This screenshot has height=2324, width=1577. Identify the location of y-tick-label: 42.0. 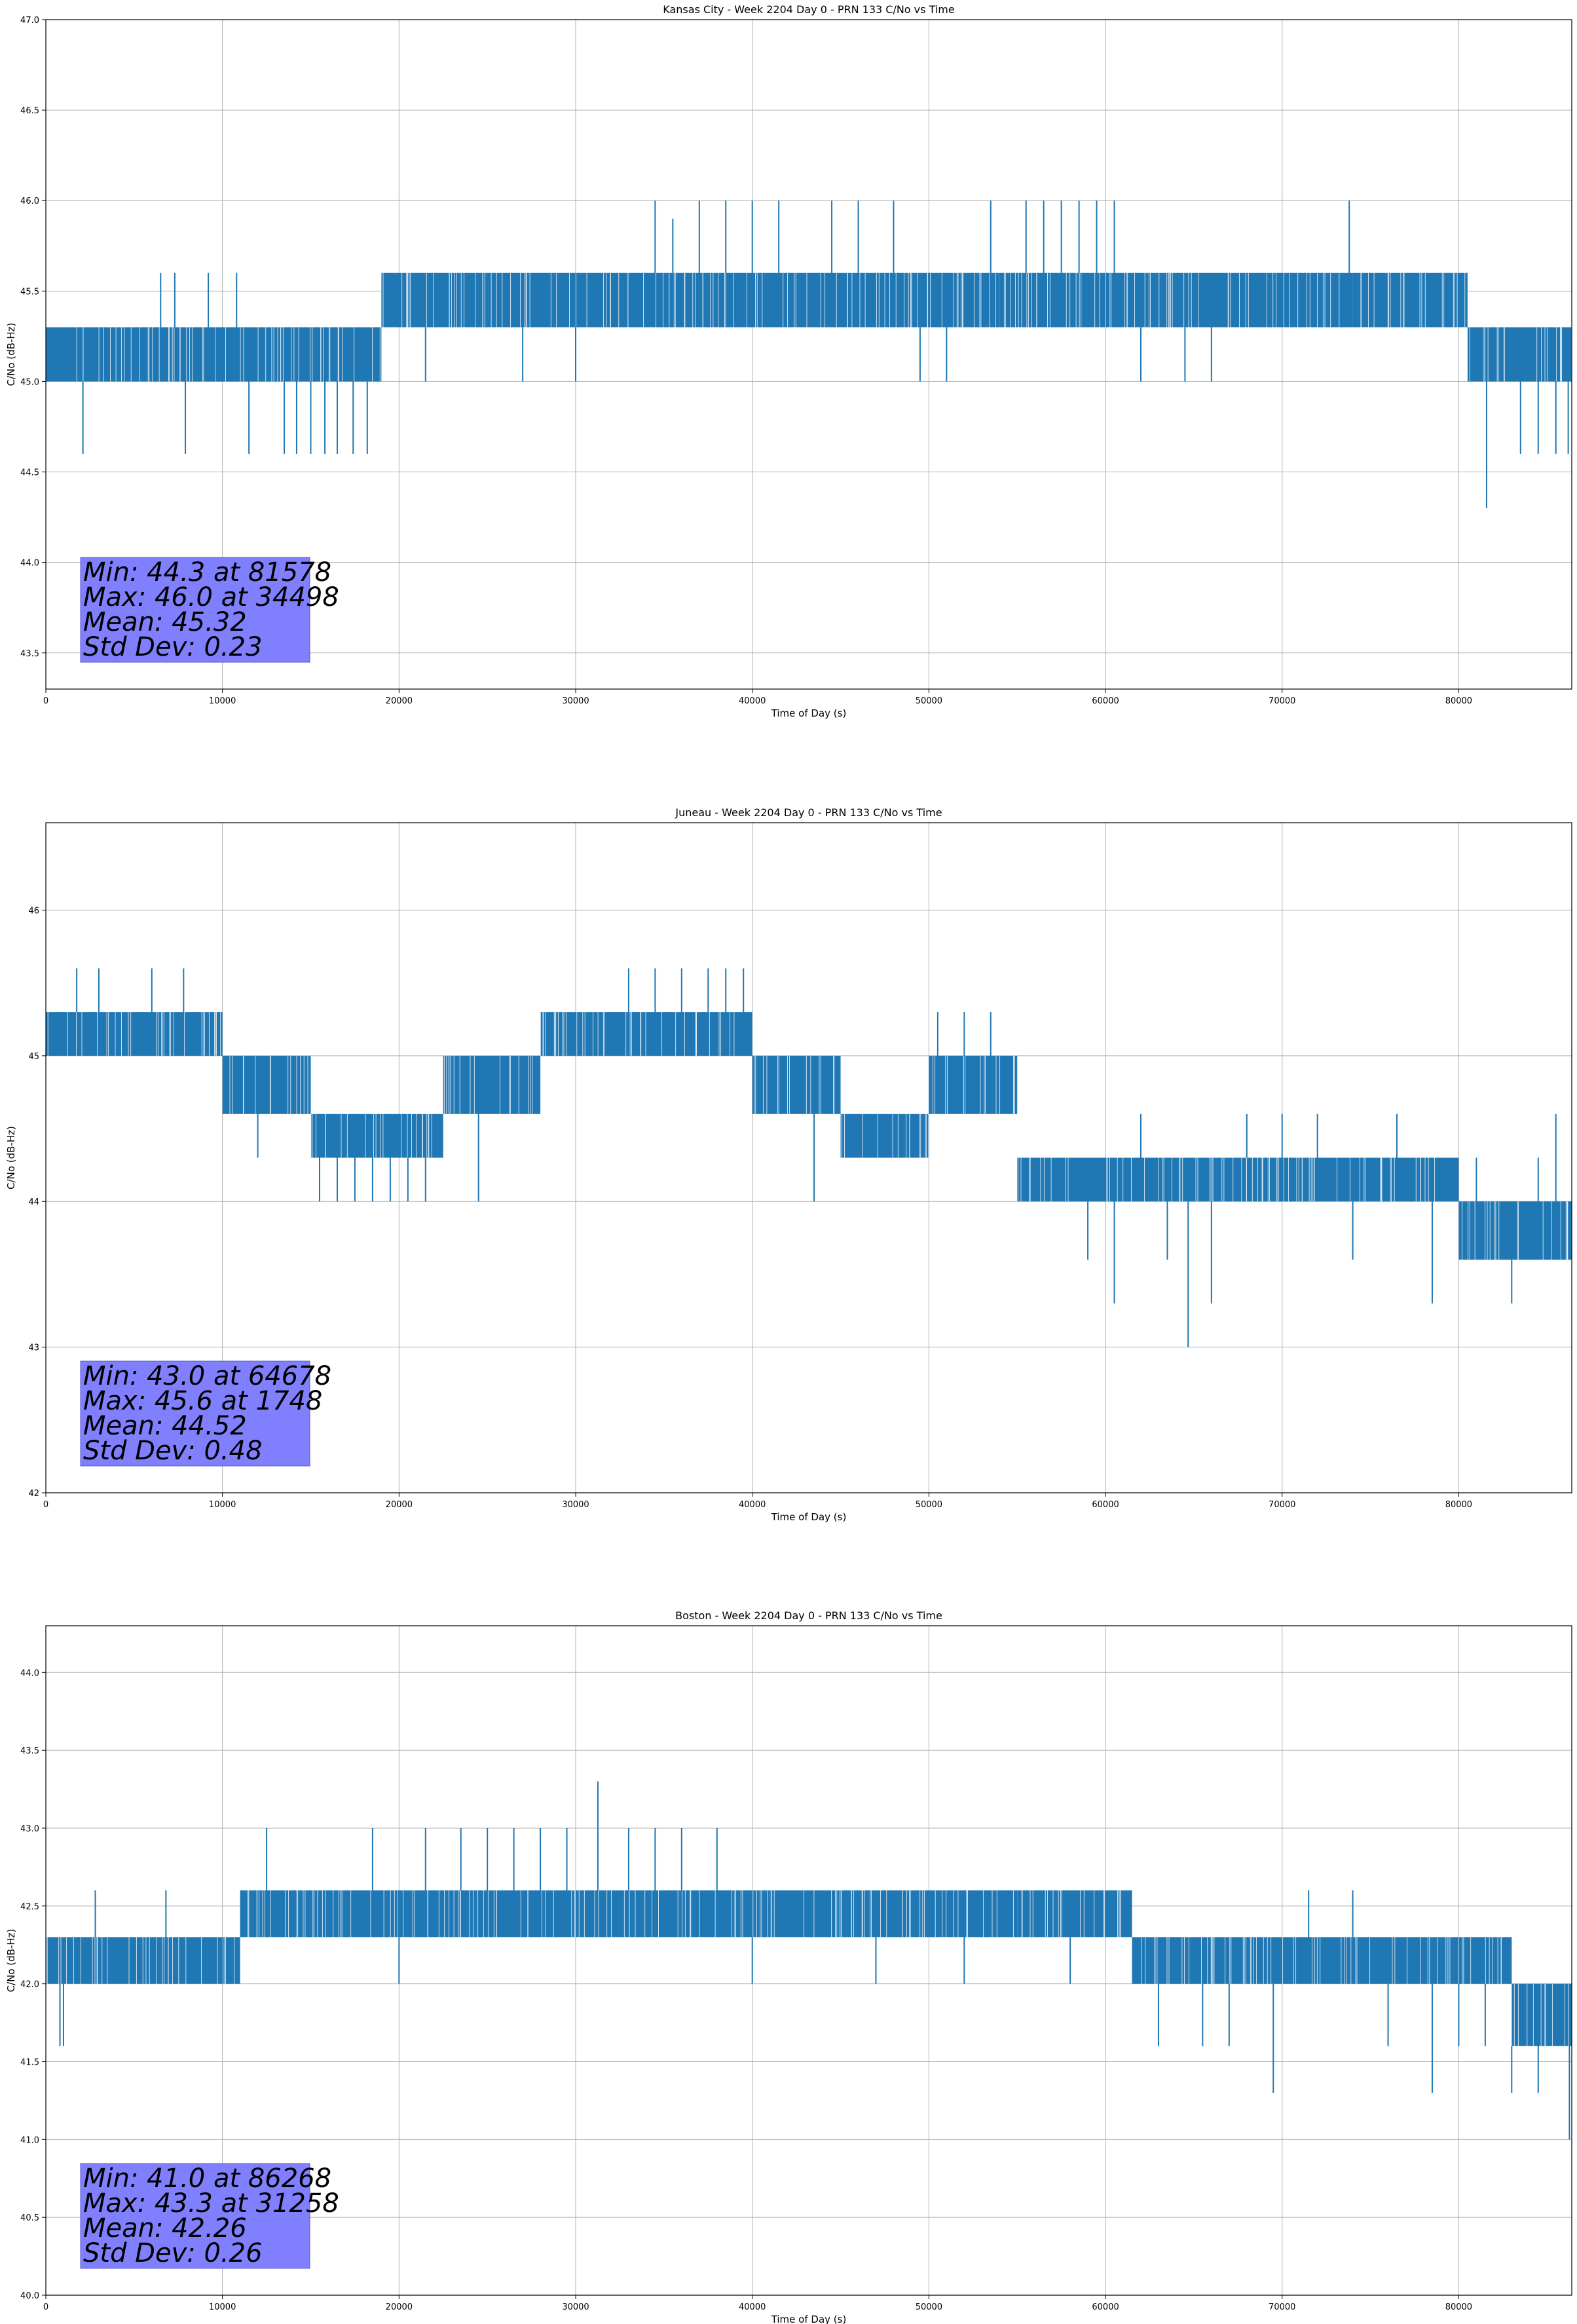
(29, 1985).